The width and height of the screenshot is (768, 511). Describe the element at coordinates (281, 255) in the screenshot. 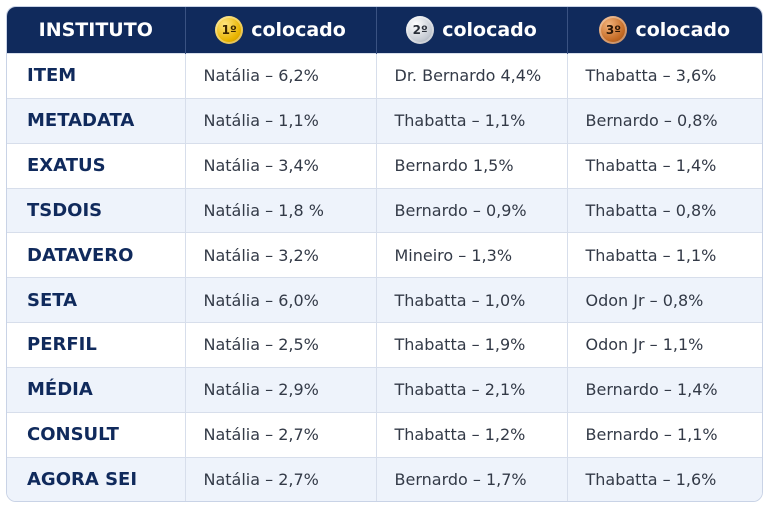

I see `first-place-cell: Natália – 3,2%` at that location.